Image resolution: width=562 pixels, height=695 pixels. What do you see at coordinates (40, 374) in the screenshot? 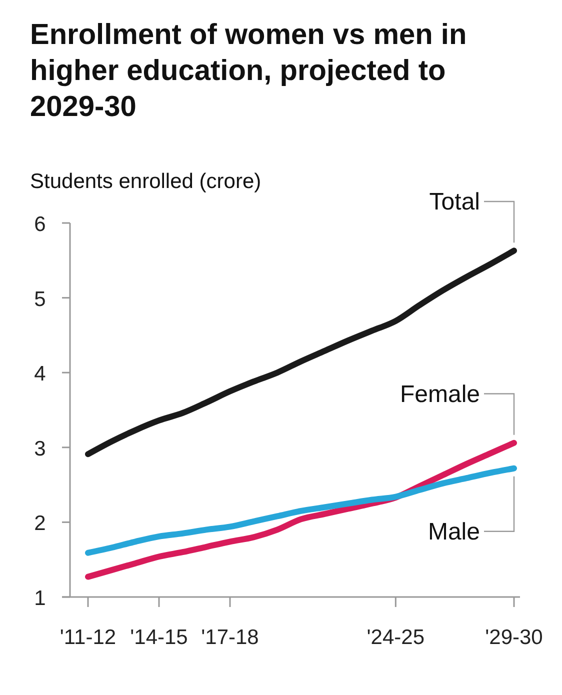
I see `y-tick-label: 4` at bounding box center [40, 374].